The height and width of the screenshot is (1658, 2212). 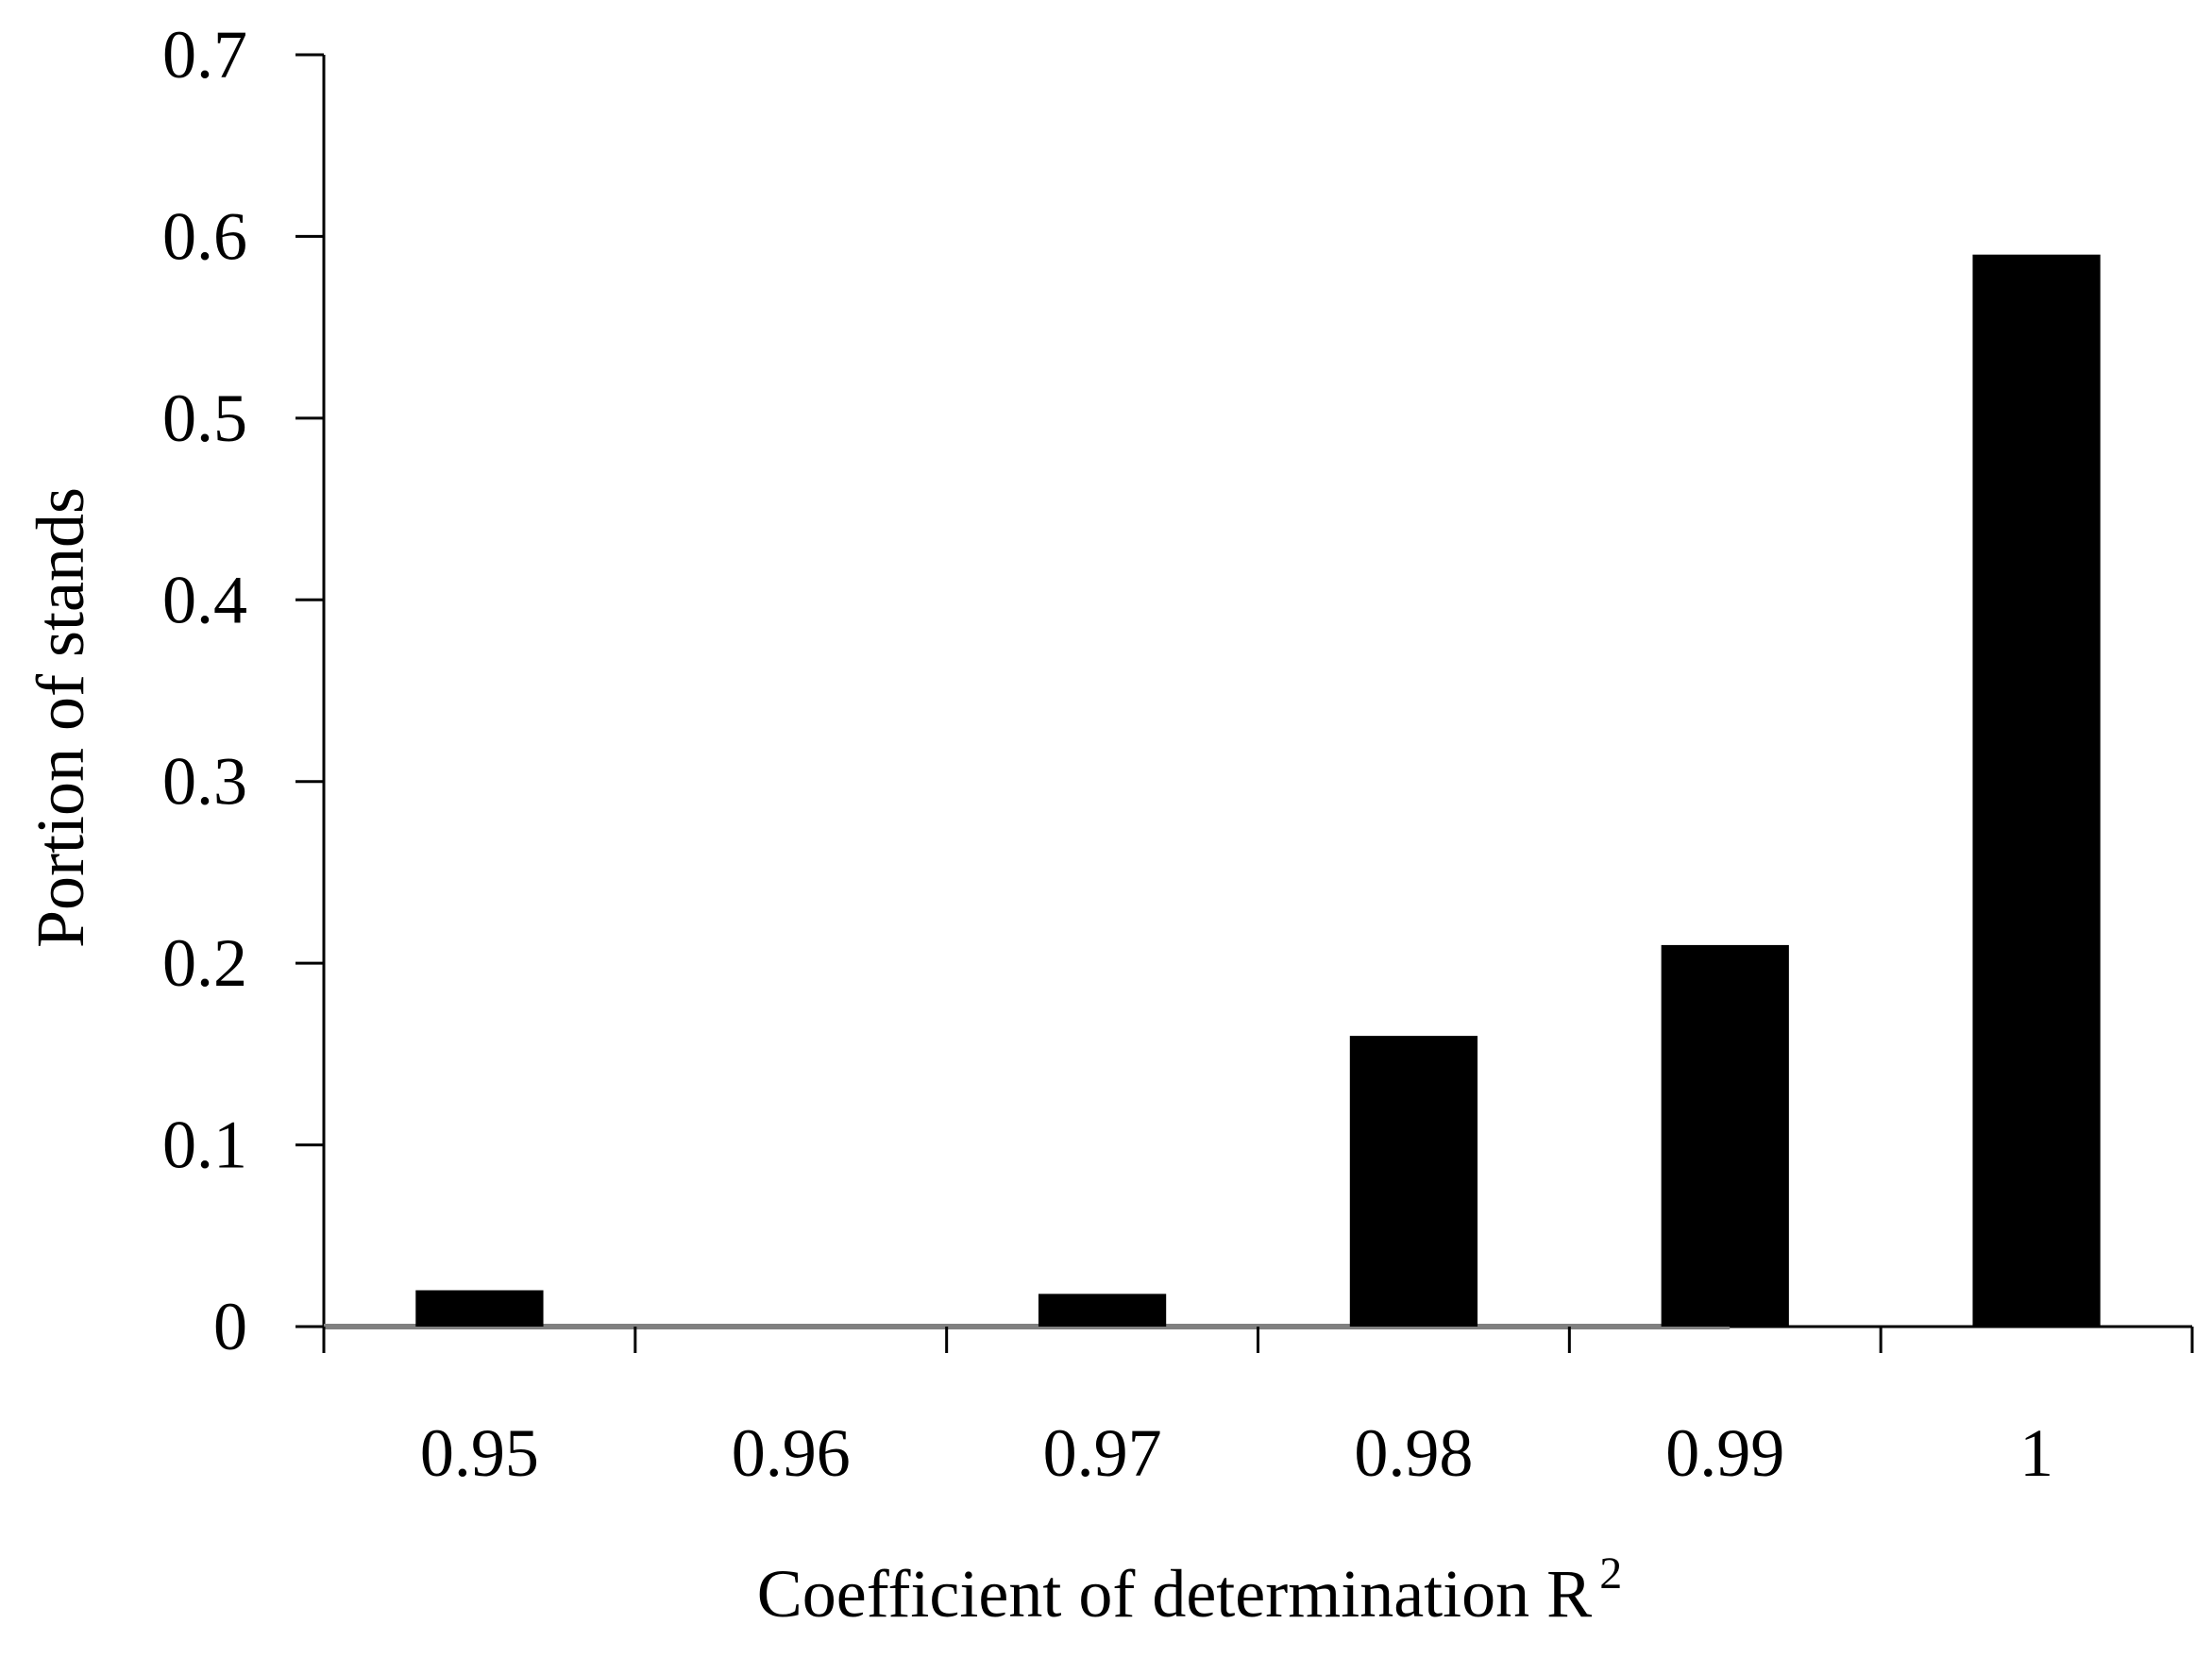 What do you see at coordinates (204, 236) in the screenshot?
I see `y-tick-label: 0.6` at bounding box center [204, 236].